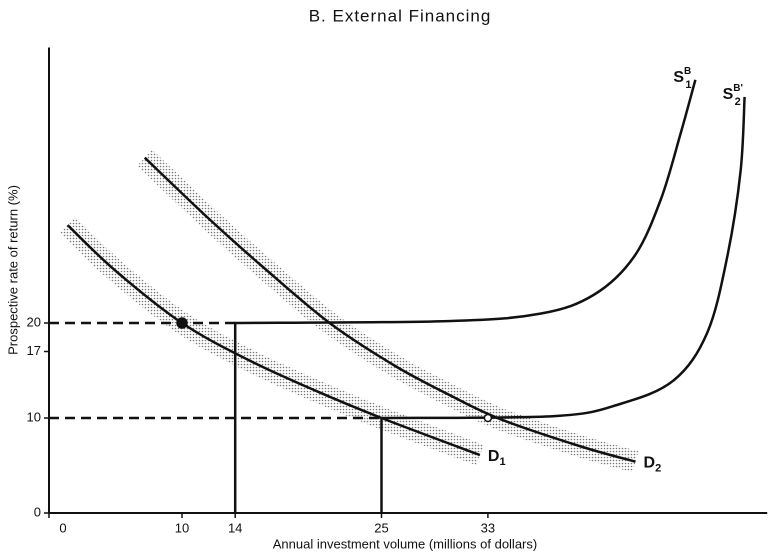 The height and width of the screenshot is (554, 782). What do you see at coordinates (687, 70) in the screenshot?
I see `series-label-sup: B` at bounding box center [687, 70].